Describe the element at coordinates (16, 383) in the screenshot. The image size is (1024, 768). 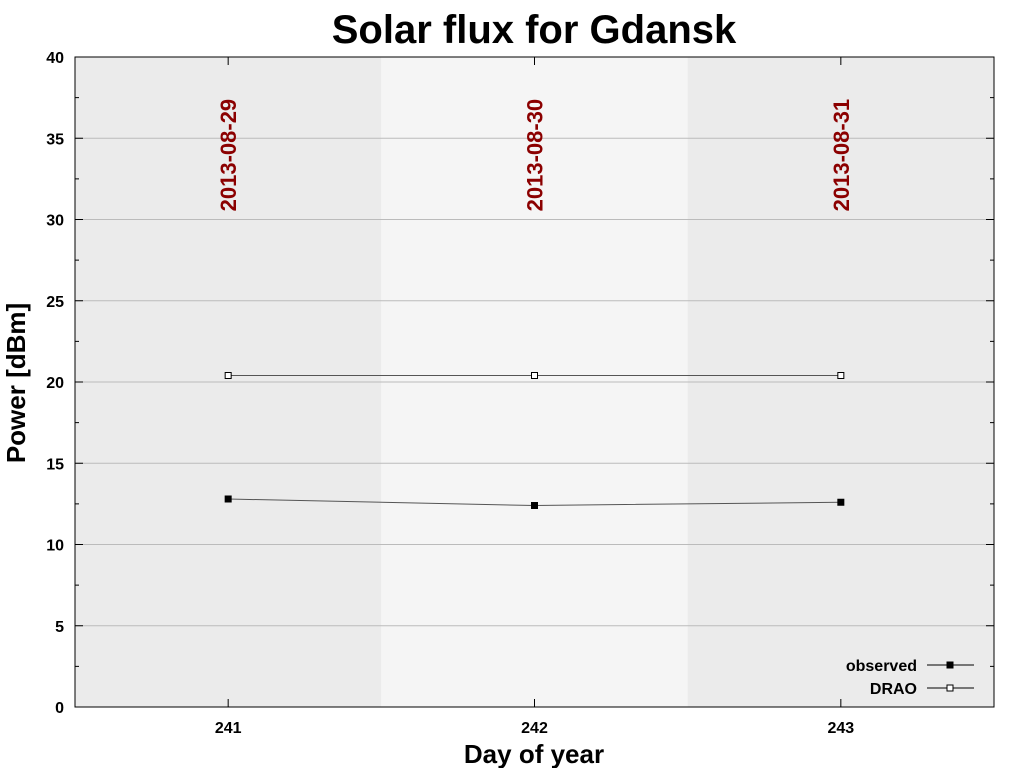
I see `y-axis-label: Power [dBm]` at that location.